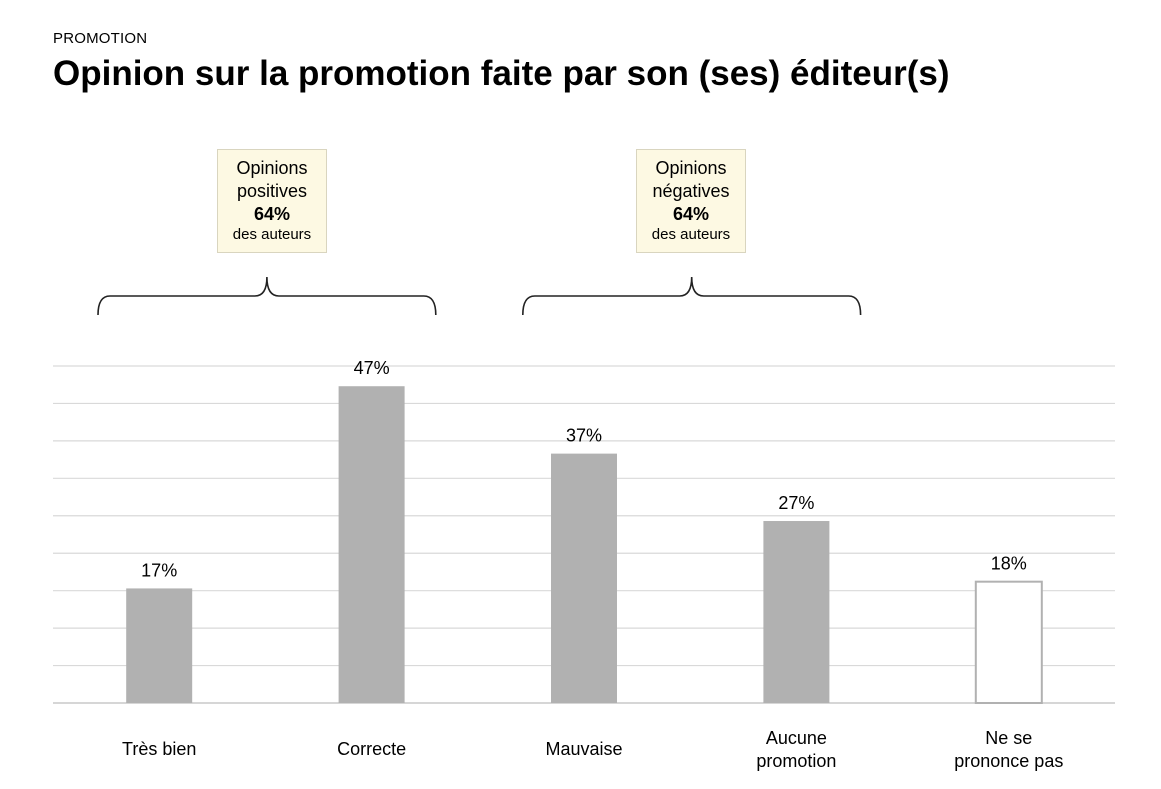  Describe the element at coordinates (371, 749) in the screenshot. I see `x-tick-label: Correcte` at that location.